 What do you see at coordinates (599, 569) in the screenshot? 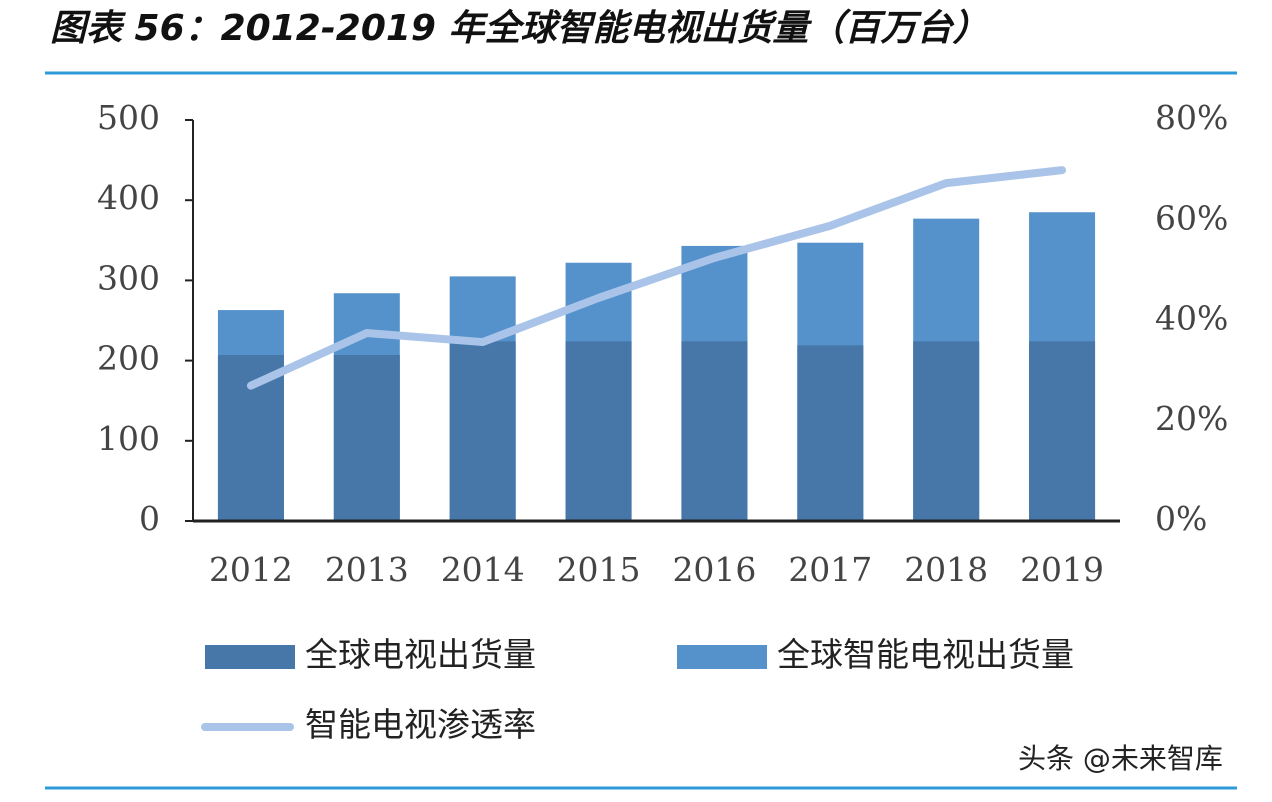
I see `x-tick-label: 2015` at bounding box center [599, 569].